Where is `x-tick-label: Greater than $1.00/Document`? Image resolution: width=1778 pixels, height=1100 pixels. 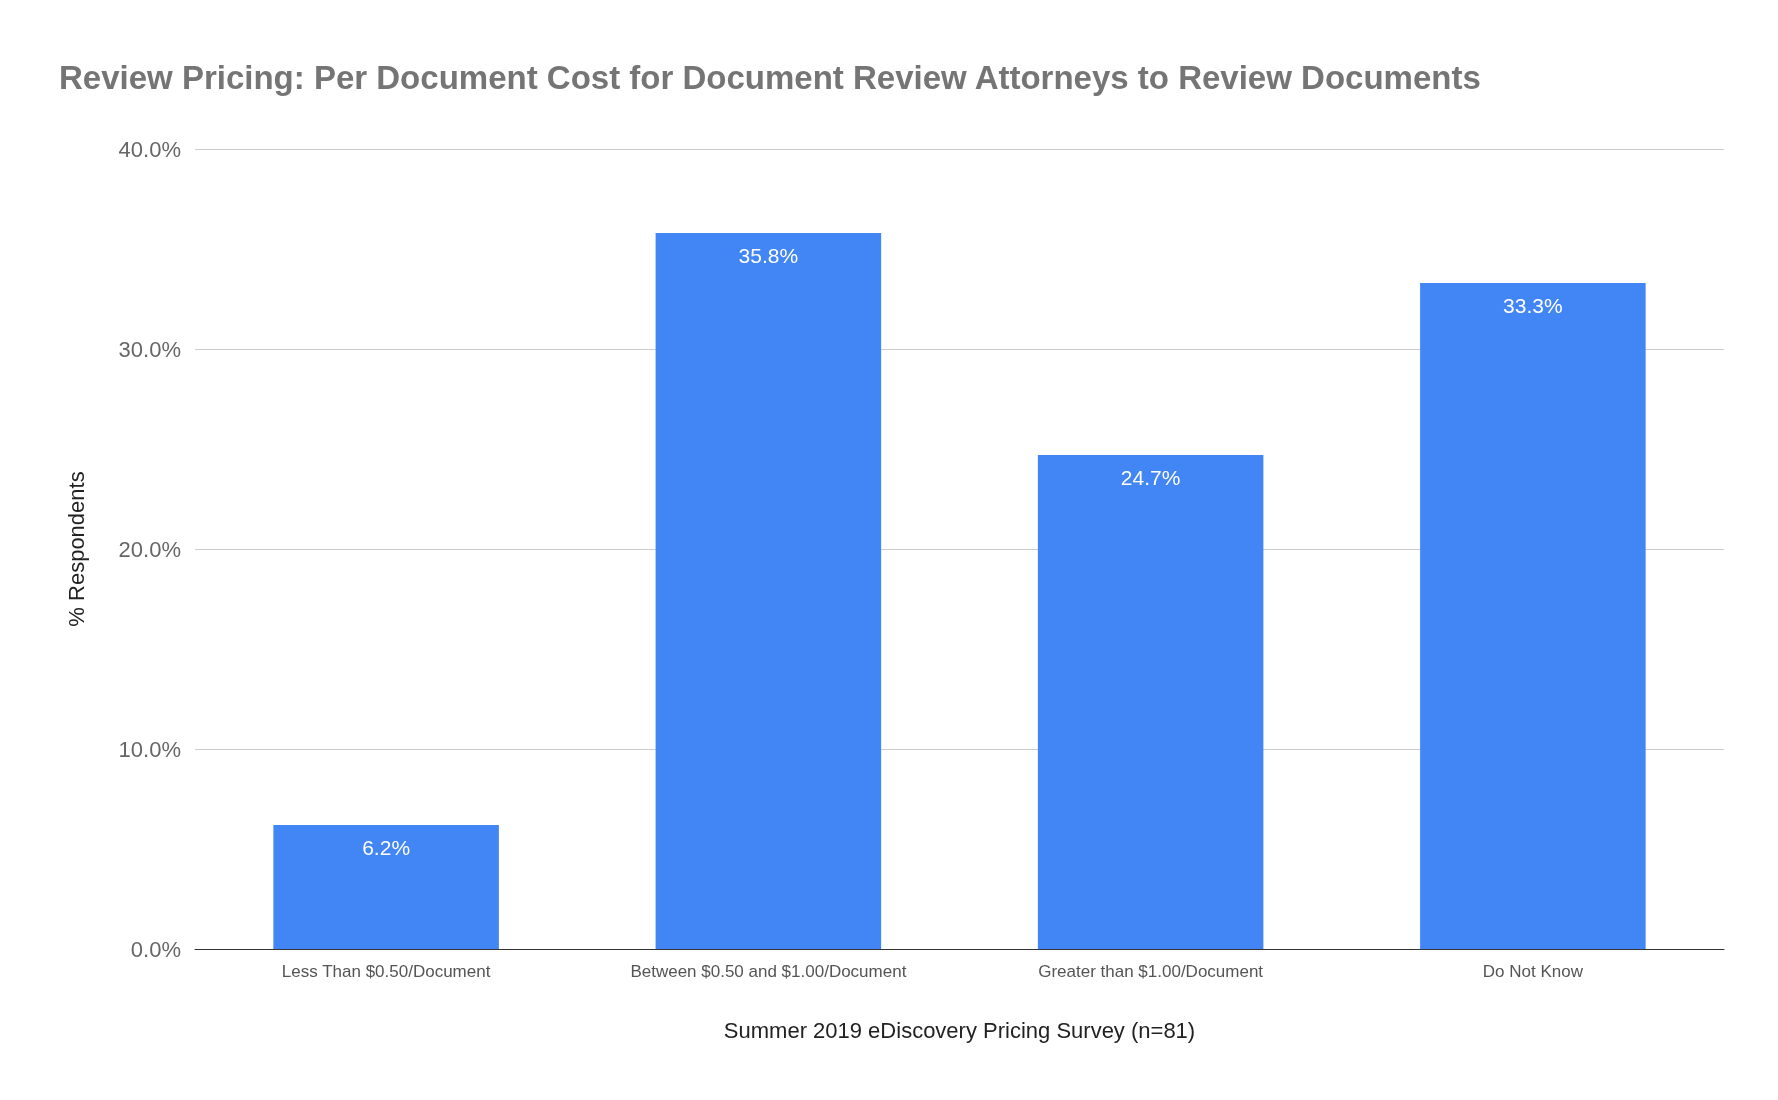
x-tick-label: Greater than $1.00/Document is located at coordinates (1151, 971).